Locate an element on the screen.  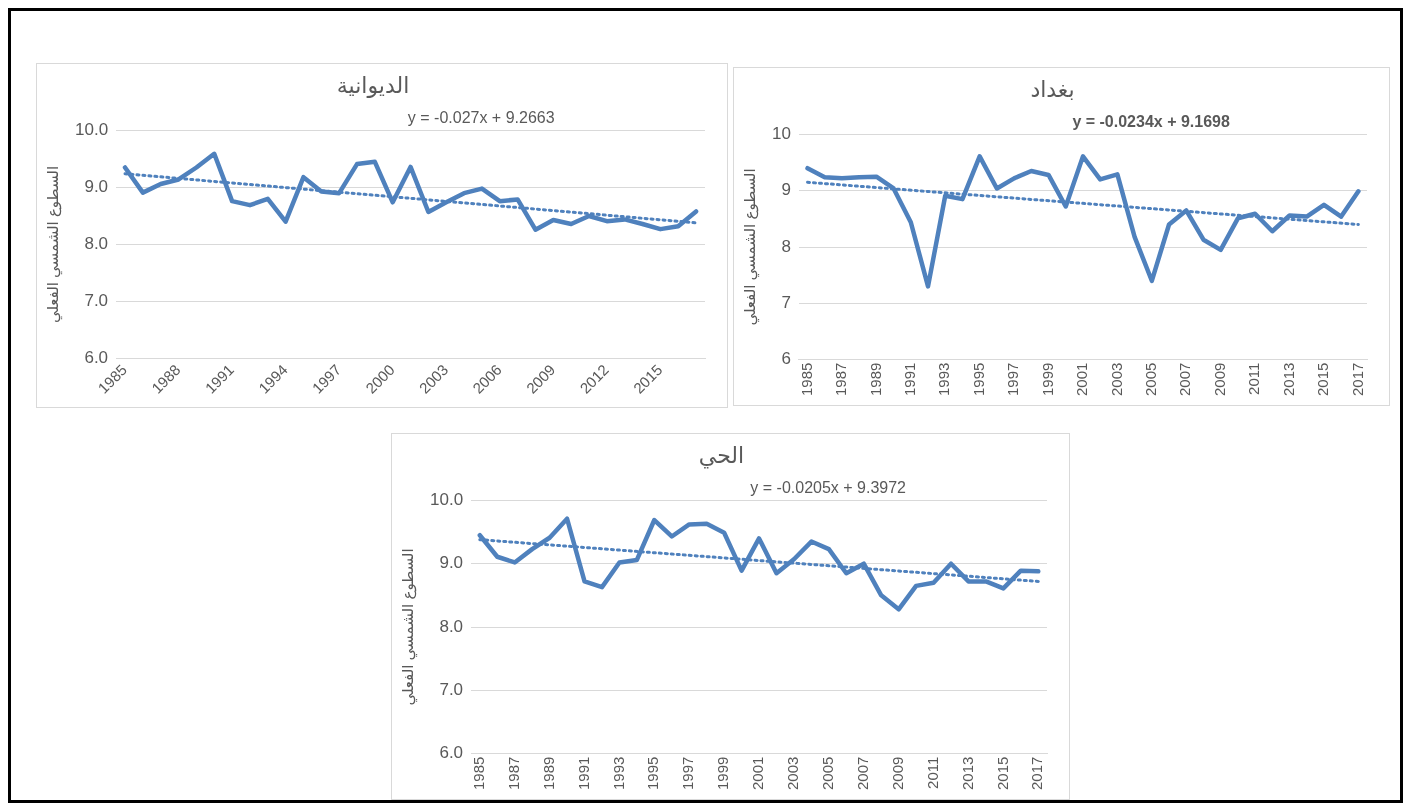
text: y = -0.0205x + 9.3972 is located at coordinates (828, 487).